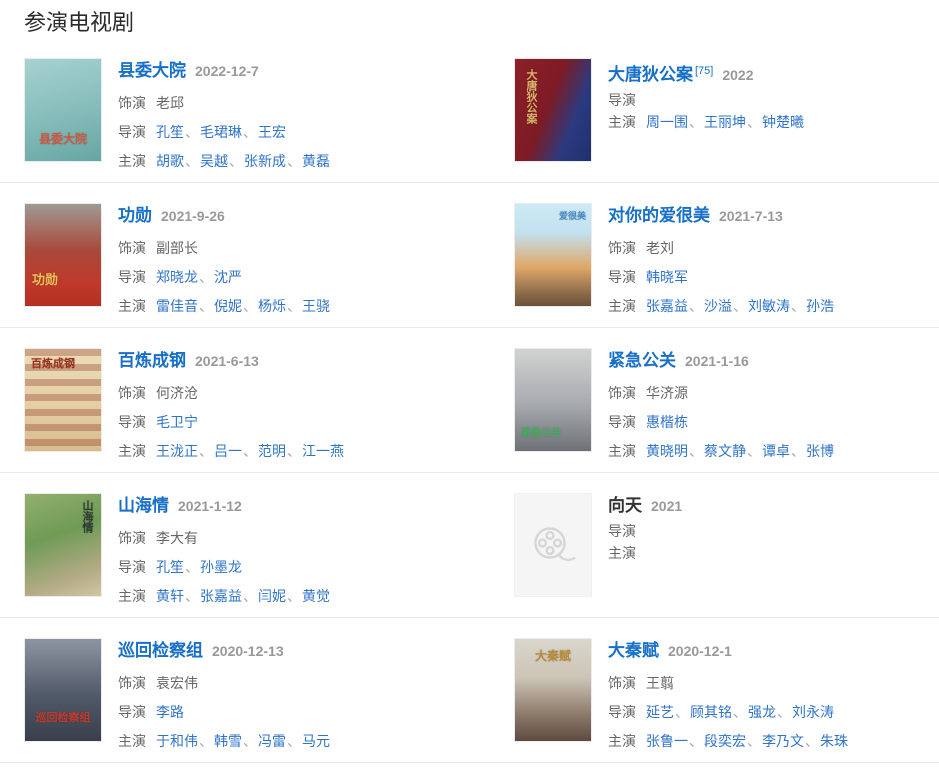 Image resolution: width=939 pixels, height=780 pixels. I want to click on person-link: 王丽坤, so click(725, 122).